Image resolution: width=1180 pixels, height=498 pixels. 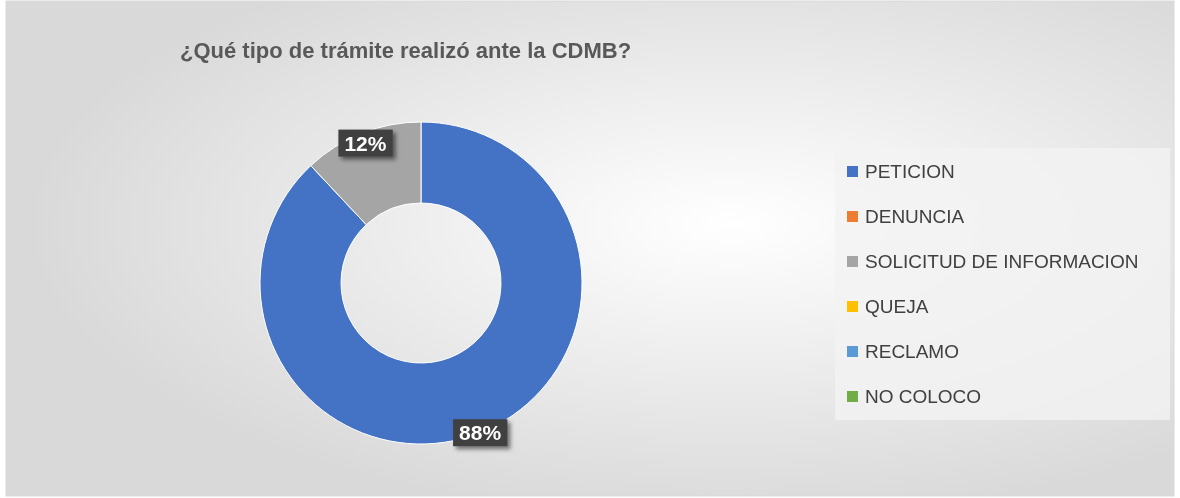 What do you see at coordinates (406, 50) in the screenshot?
I see `chart-title: ¿Qué tipo de trámite realizó ante la CDMB?` at bounding box center [406, 50].